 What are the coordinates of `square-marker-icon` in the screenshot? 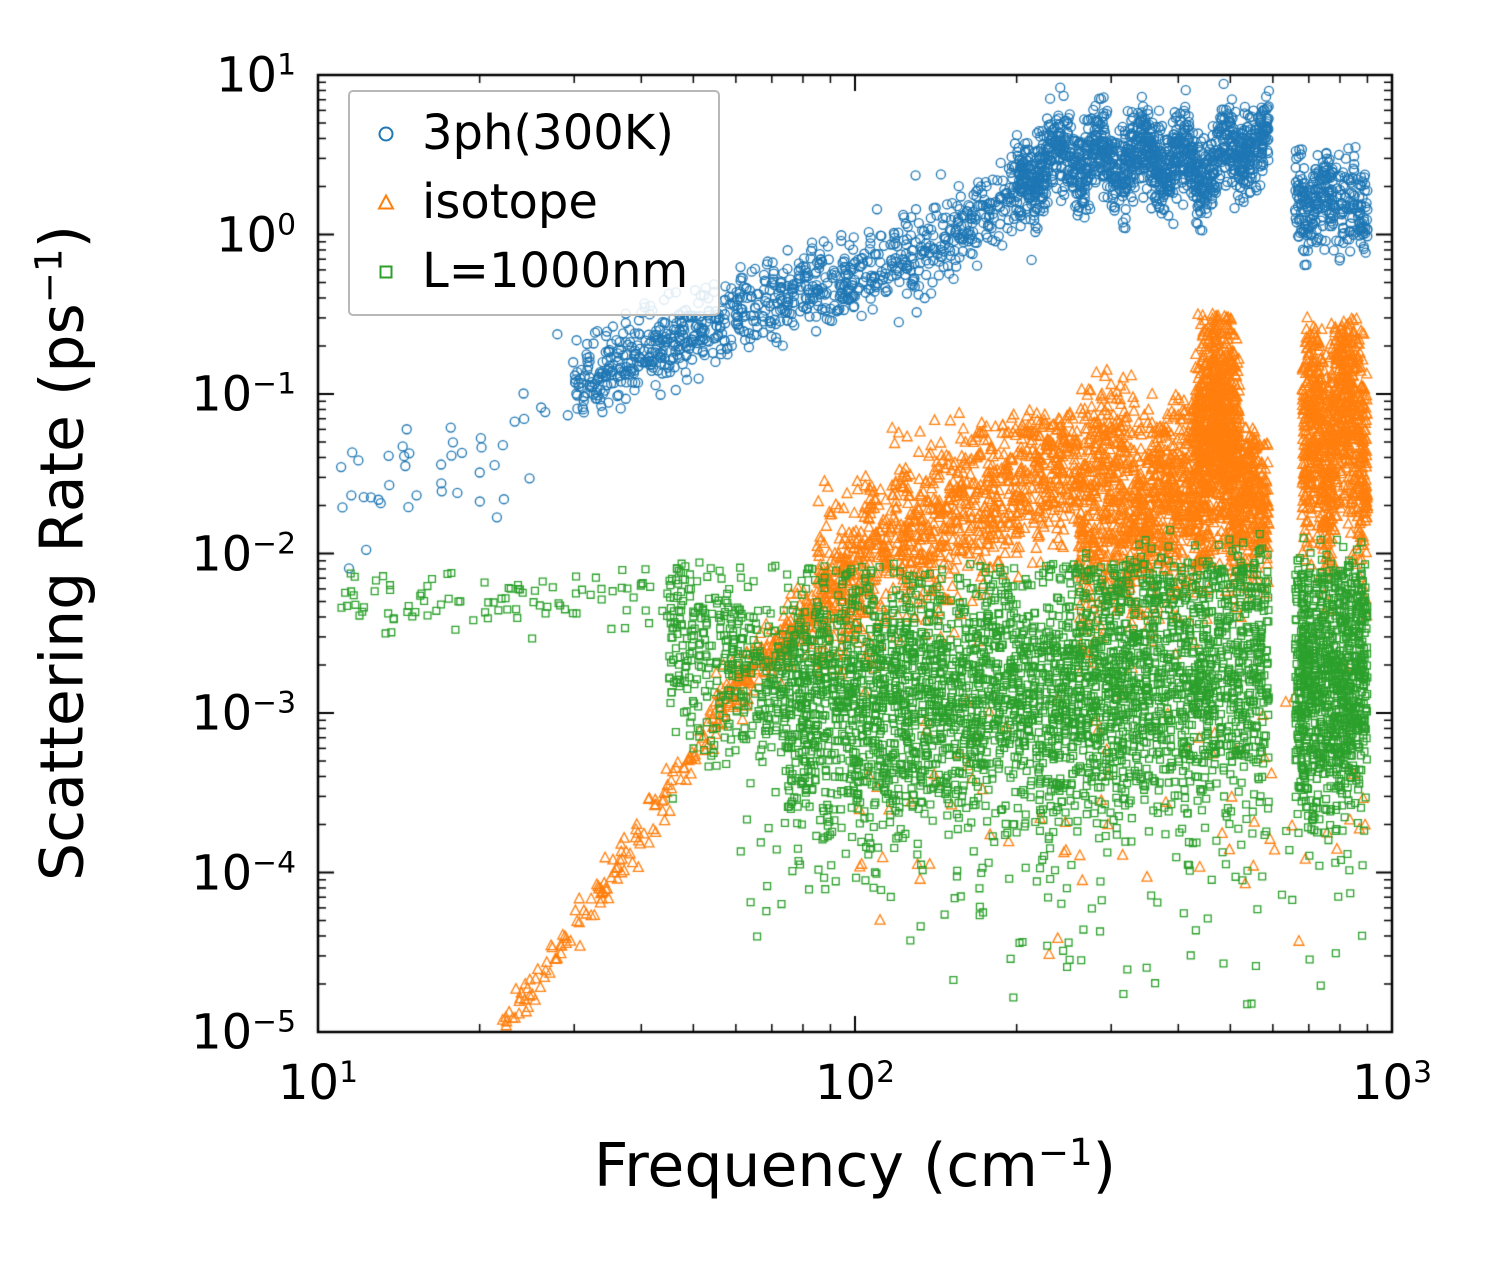 It's located at (386, 272).